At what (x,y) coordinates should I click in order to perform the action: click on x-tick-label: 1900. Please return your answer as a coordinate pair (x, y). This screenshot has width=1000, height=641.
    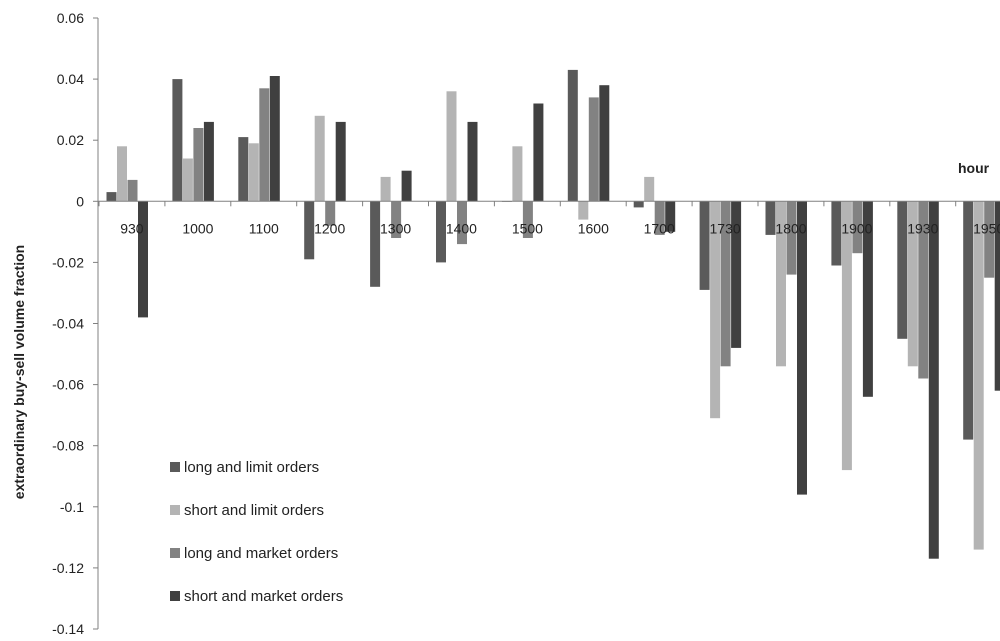
    Looking at the image, I should click on (856, 228).